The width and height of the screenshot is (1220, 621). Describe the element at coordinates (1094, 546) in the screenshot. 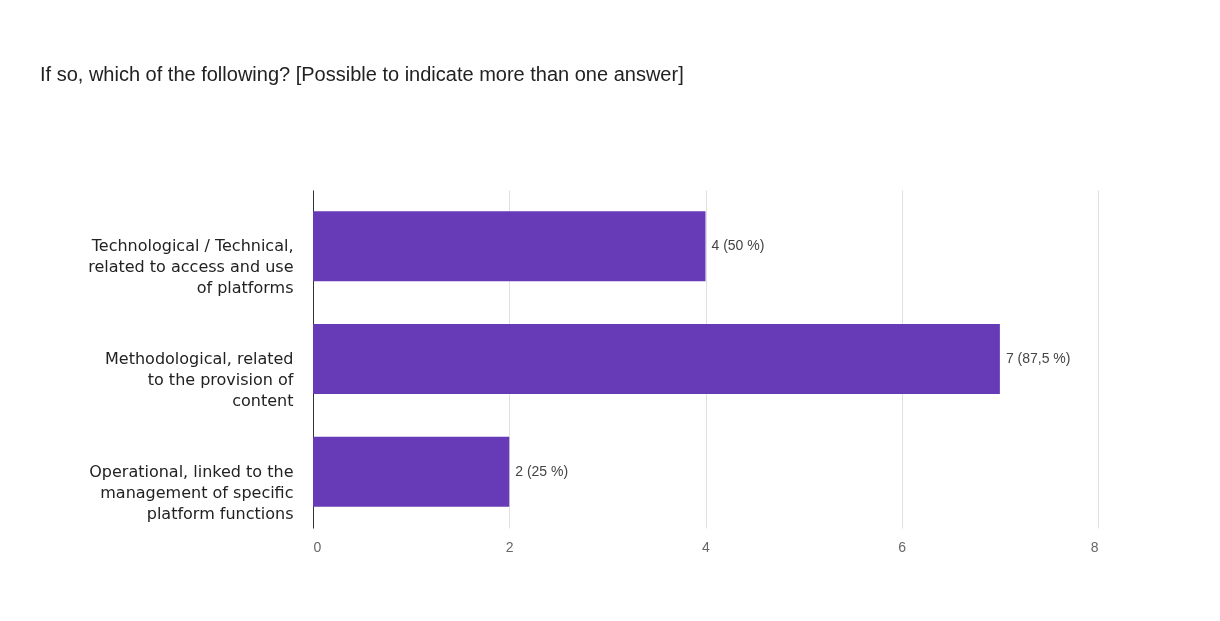

I see `x-tick-label: 8` at that location.